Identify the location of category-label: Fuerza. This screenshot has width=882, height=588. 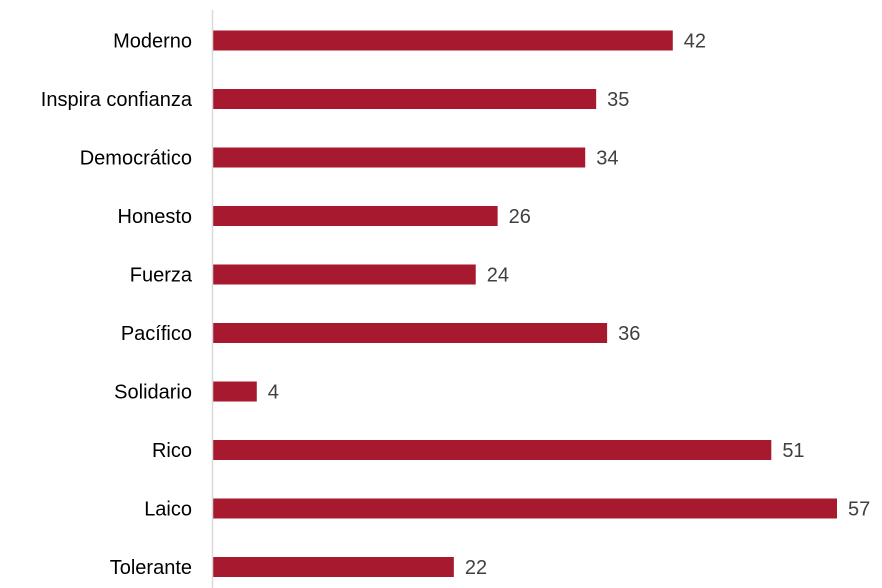
(161, 276).